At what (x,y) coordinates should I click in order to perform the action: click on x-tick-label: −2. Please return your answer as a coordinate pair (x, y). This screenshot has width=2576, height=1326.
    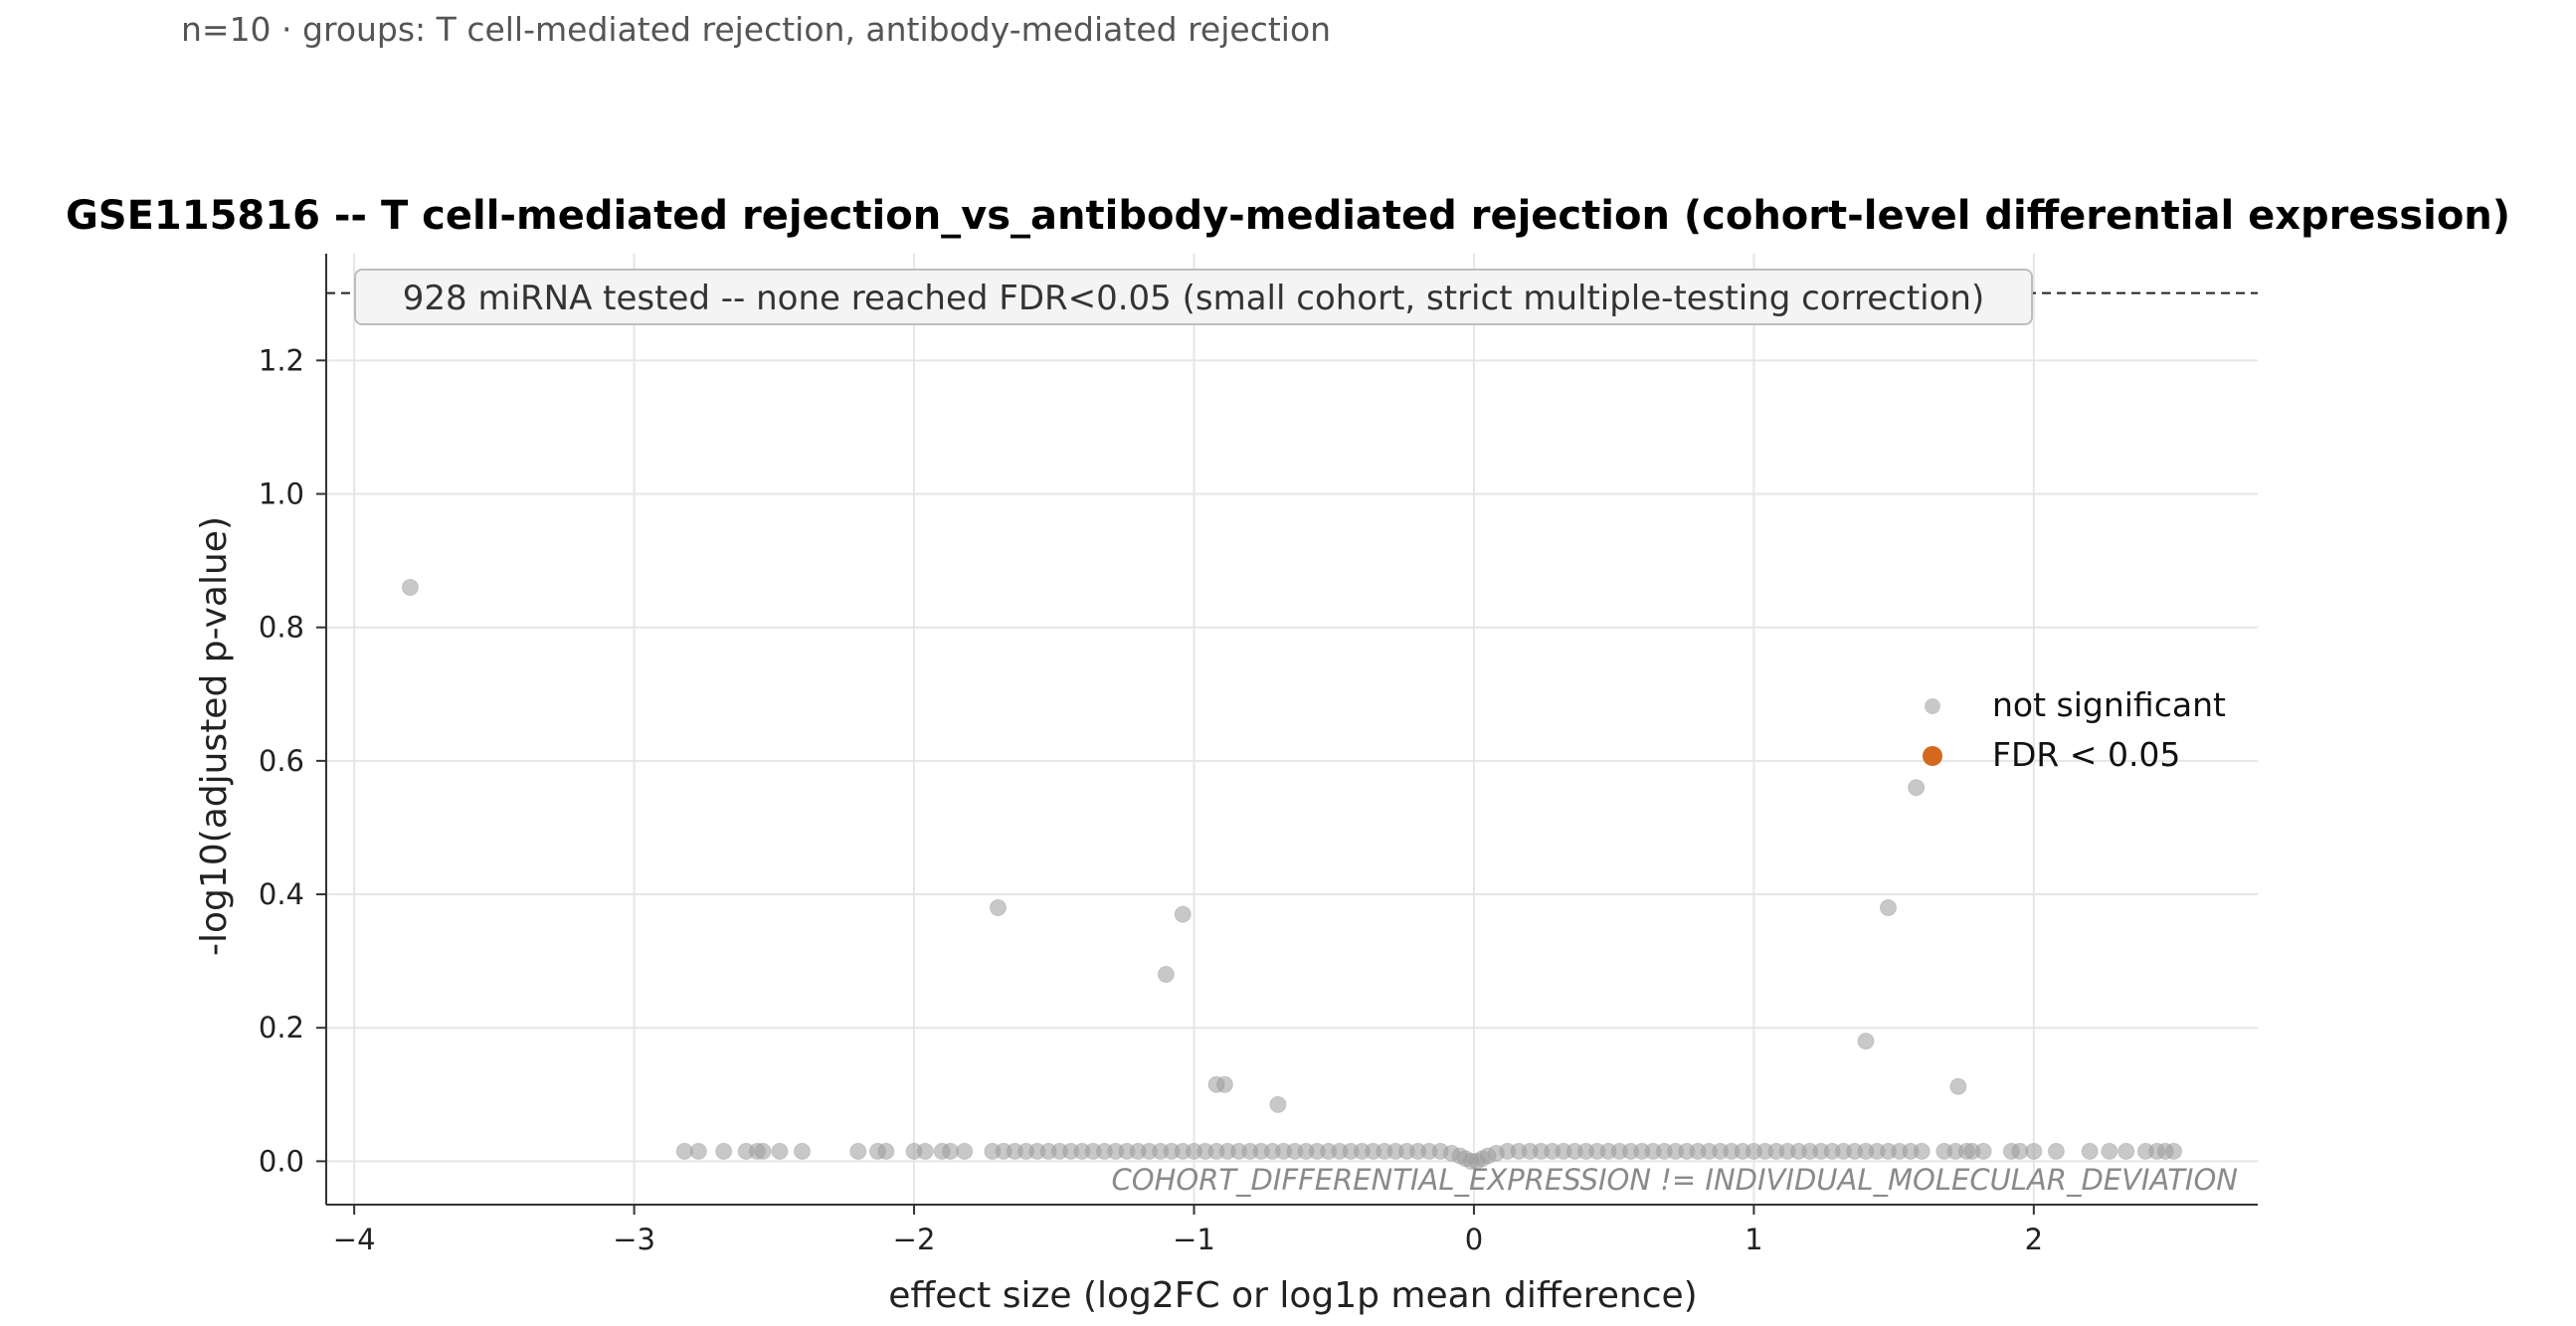
    Looking at the image, I should click on (914, 1239).